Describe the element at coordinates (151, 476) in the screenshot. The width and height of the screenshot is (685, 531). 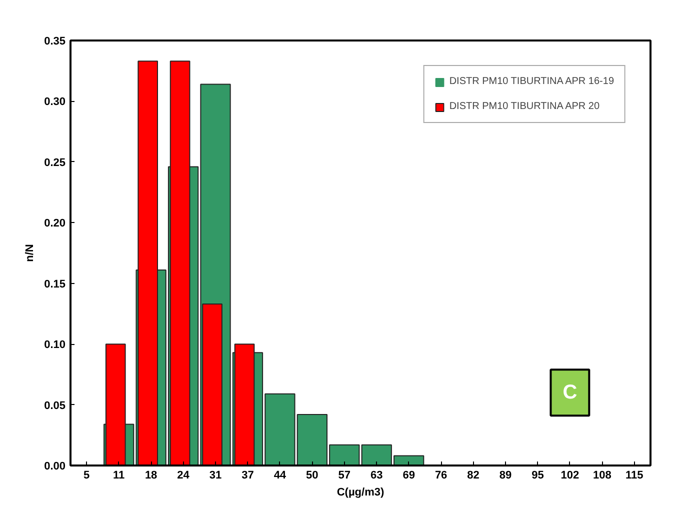
I see `x-tick-label: 18` at that location.